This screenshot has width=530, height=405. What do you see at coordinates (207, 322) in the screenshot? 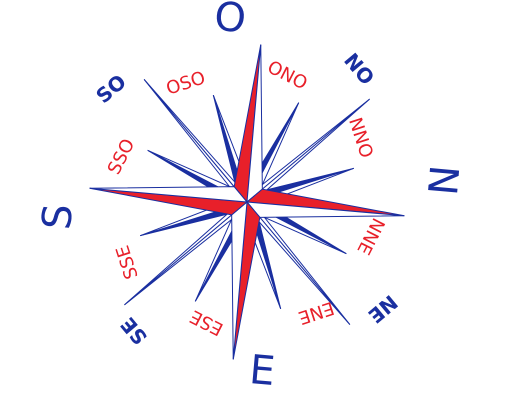
I see `label-minor: ESE` at bounding box center [207, 322].